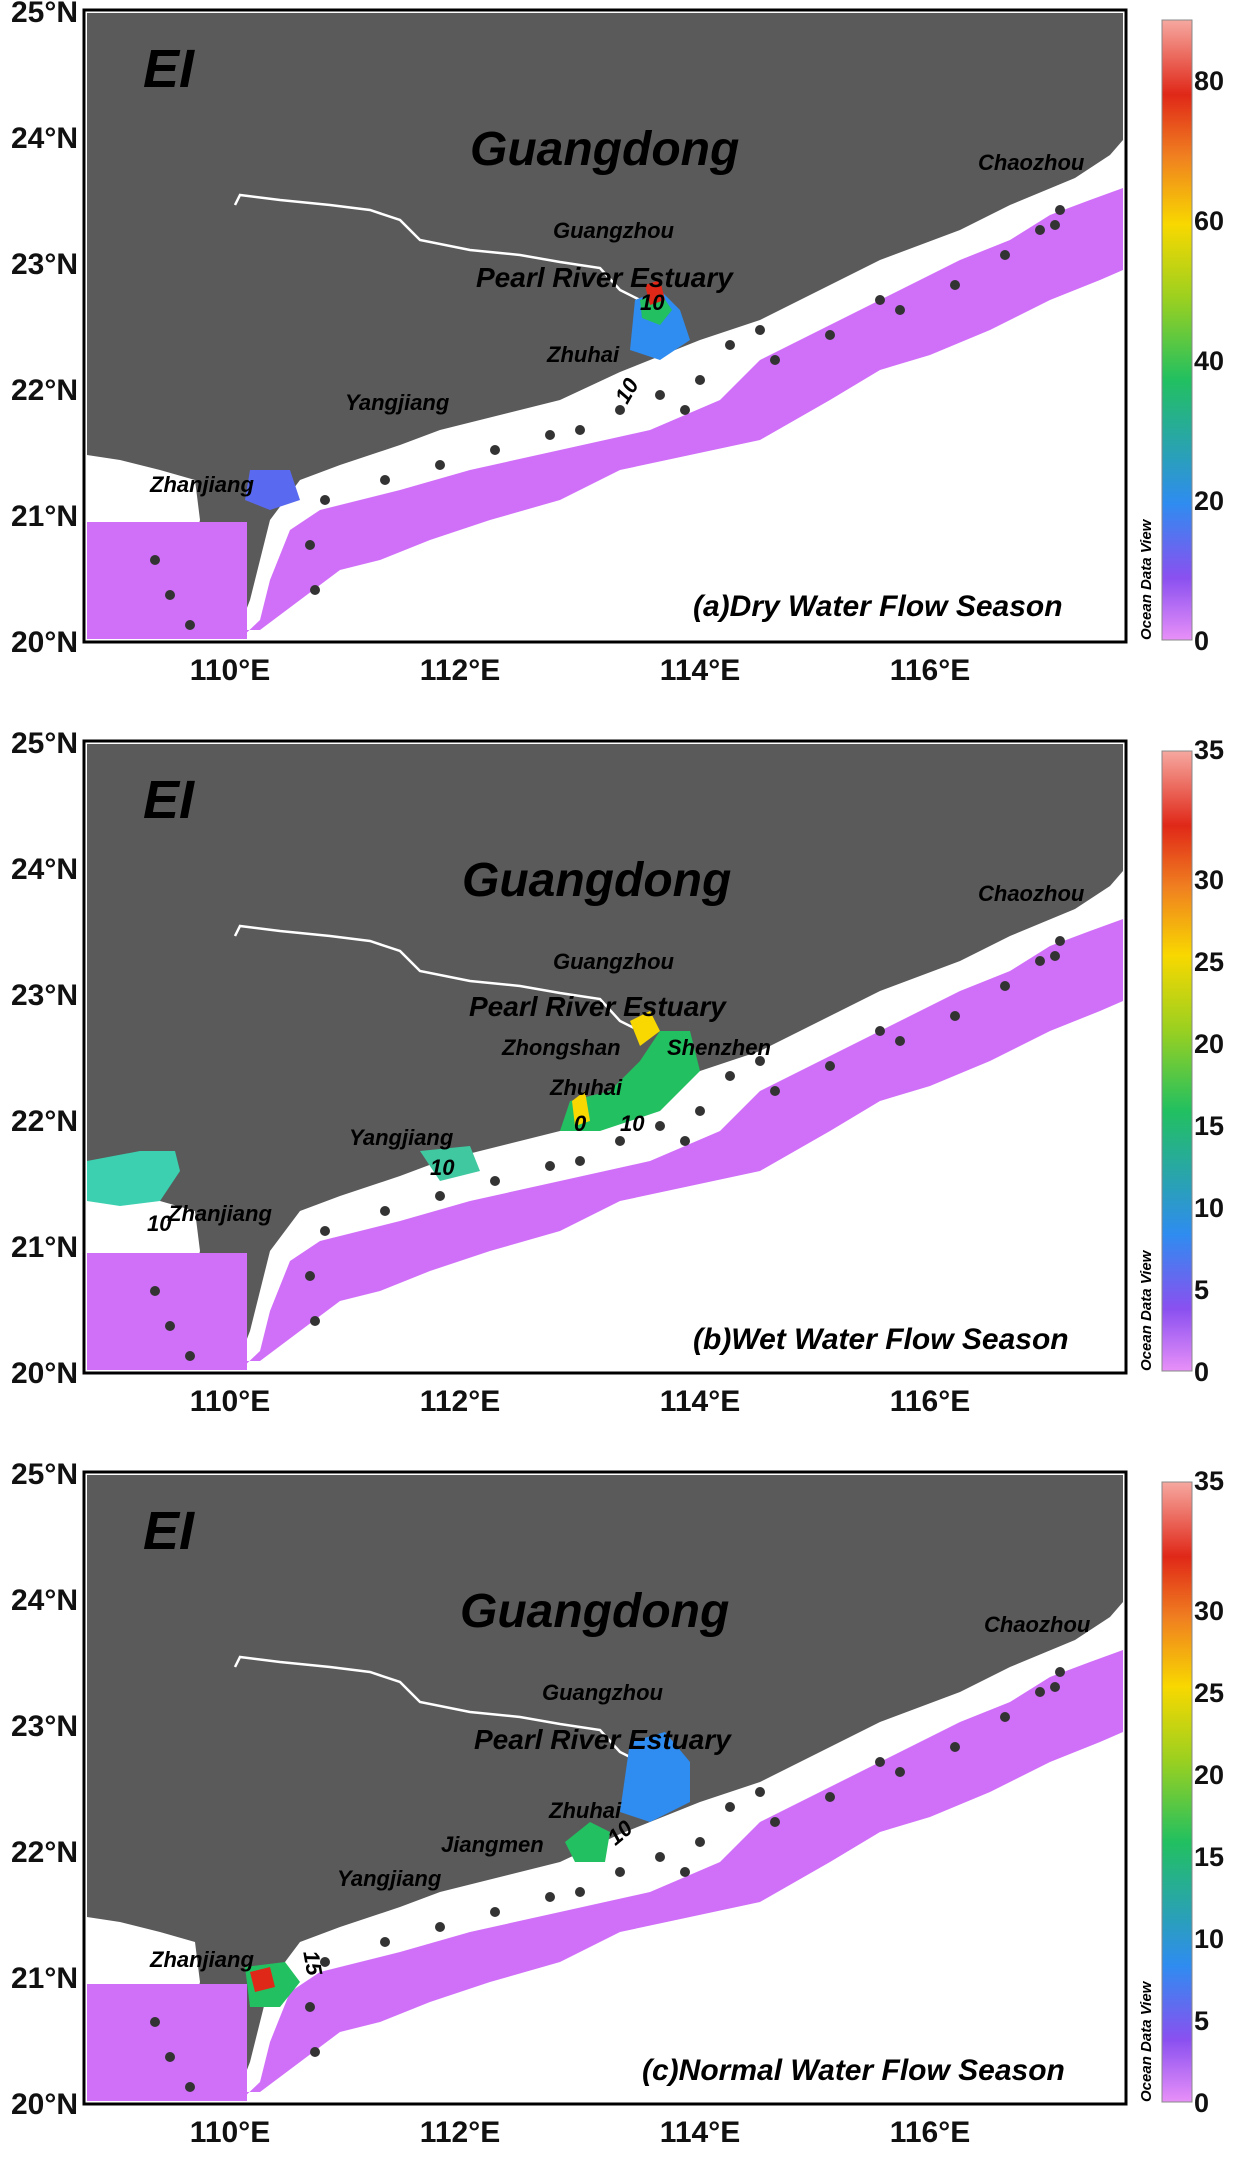 Image resolution: width=1240 pixels, height=2180 pixels. What do you see at coordinates (878, 606) in the screenshot?
I see `season-label: (a)Dry Water Flow Season` at bounding box center [878, 606].